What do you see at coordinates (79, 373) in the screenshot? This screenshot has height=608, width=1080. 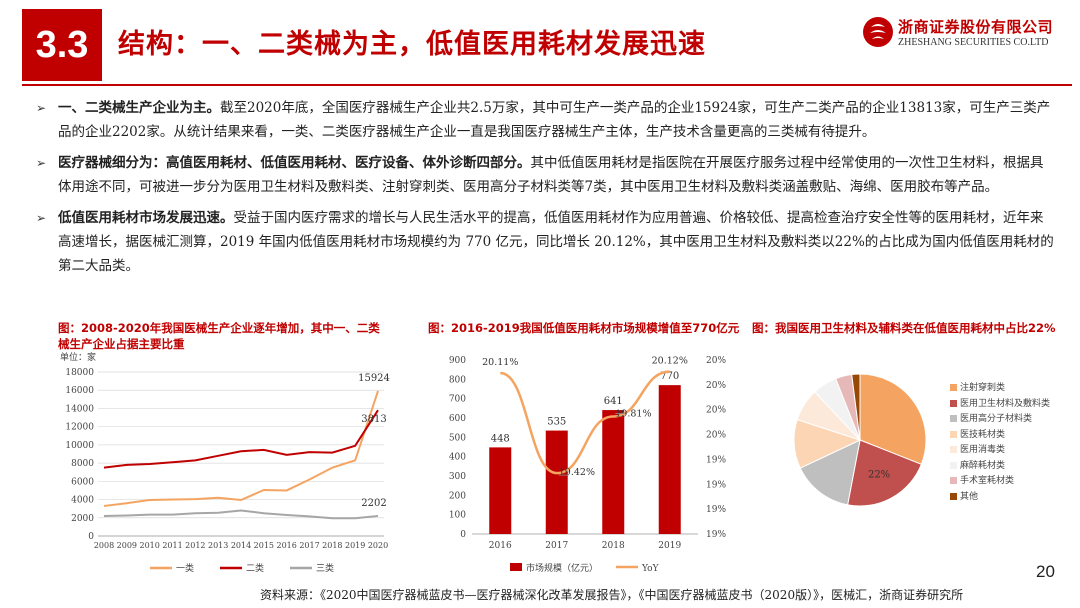 I see `chart1-y-tick-label: 18000` at bounding box center [79, 373].